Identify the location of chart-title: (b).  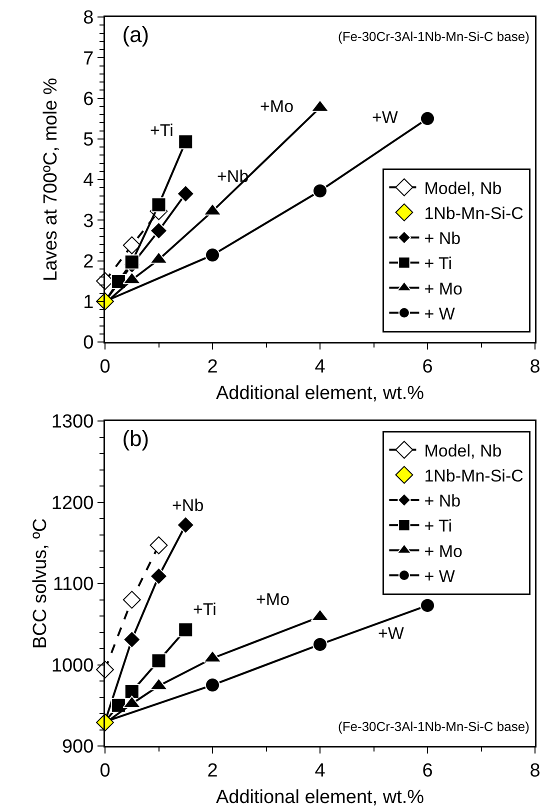
(136, 439).